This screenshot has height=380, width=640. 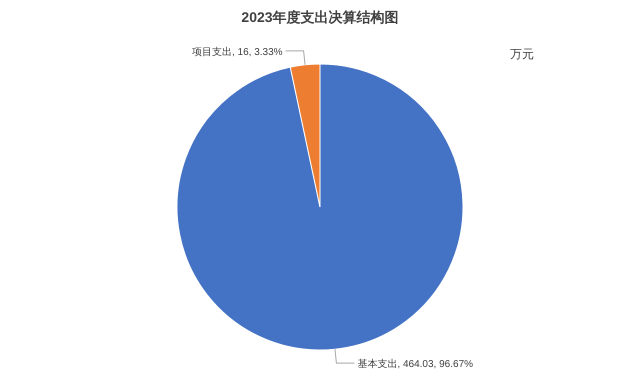 What do you see at coordinates (237, 52) in the screenshot?
I see `slice-label: 项目支出, 16, 3.33%` at bounding box center [237, 52].